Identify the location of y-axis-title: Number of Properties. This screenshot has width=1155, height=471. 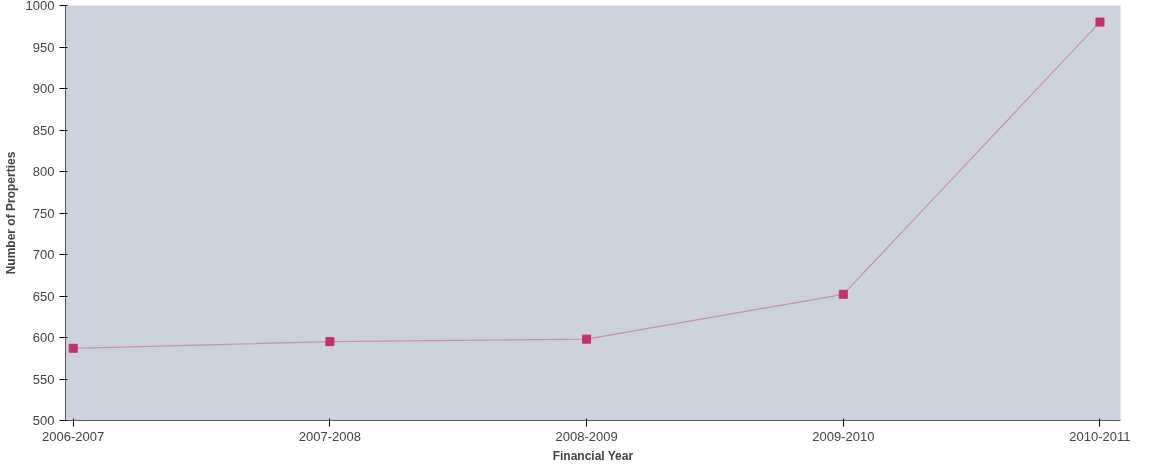
(10, 213).